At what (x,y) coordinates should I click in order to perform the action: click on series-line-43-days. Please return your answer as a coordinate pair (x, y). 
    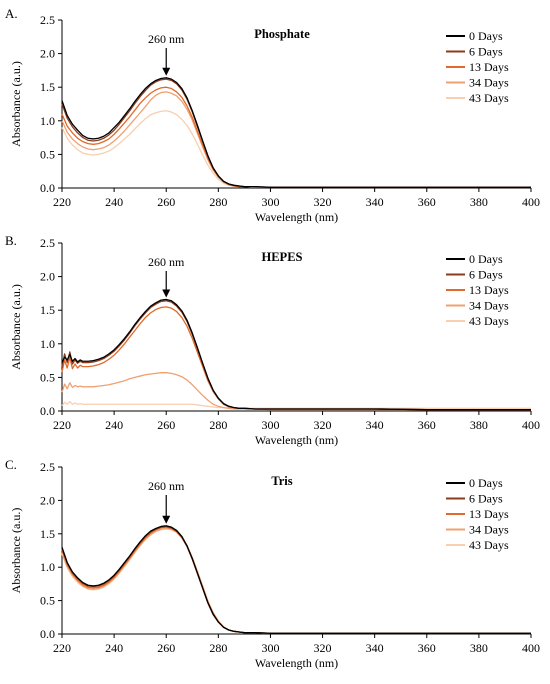
    Looking at the image, I should click on (296, 404).